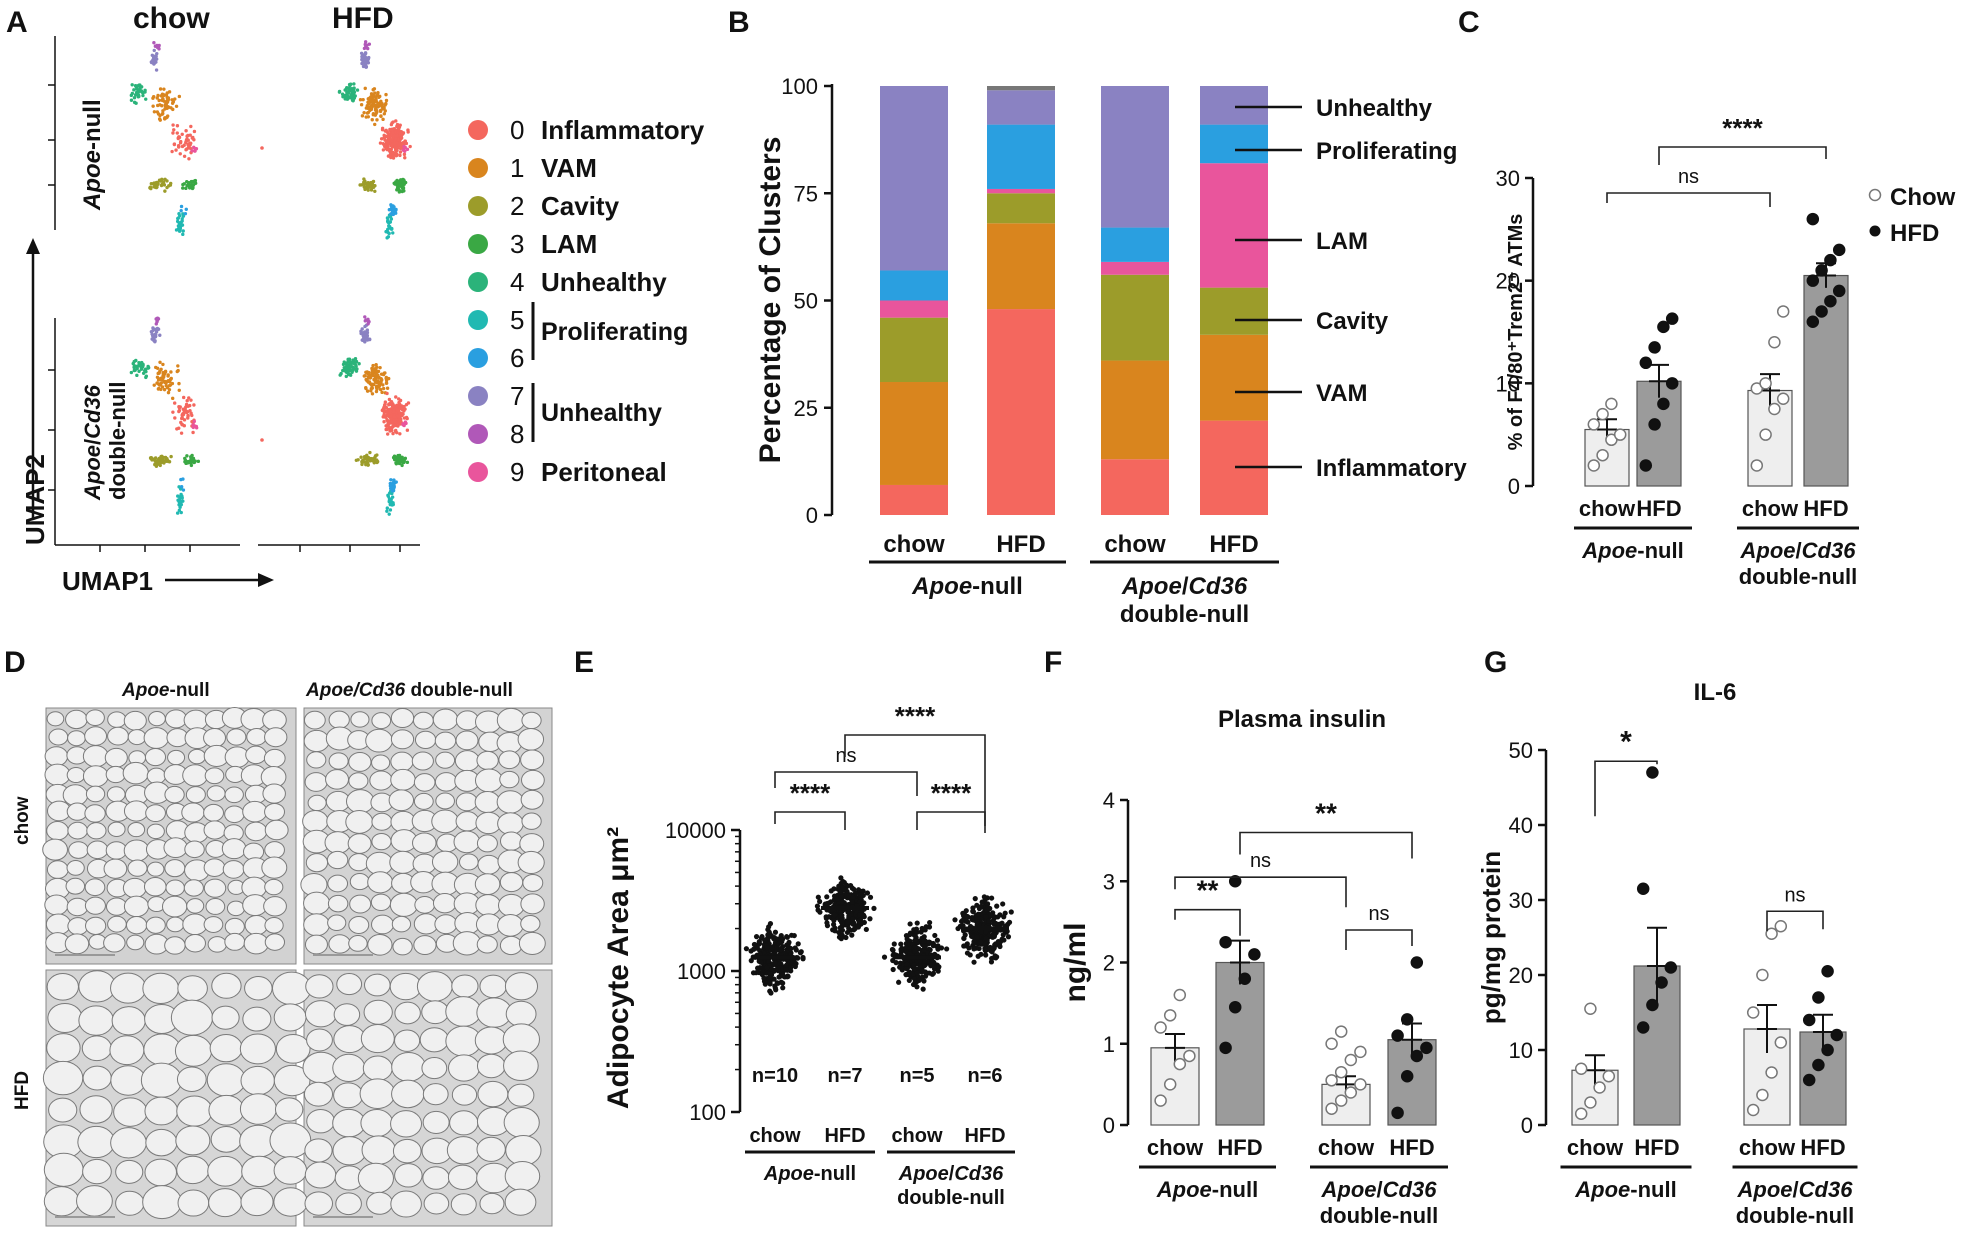 Image resolution: width=1965 pixels, height=1240 pixels. I want to click on umap1-arrowhead, so click(266, 580).